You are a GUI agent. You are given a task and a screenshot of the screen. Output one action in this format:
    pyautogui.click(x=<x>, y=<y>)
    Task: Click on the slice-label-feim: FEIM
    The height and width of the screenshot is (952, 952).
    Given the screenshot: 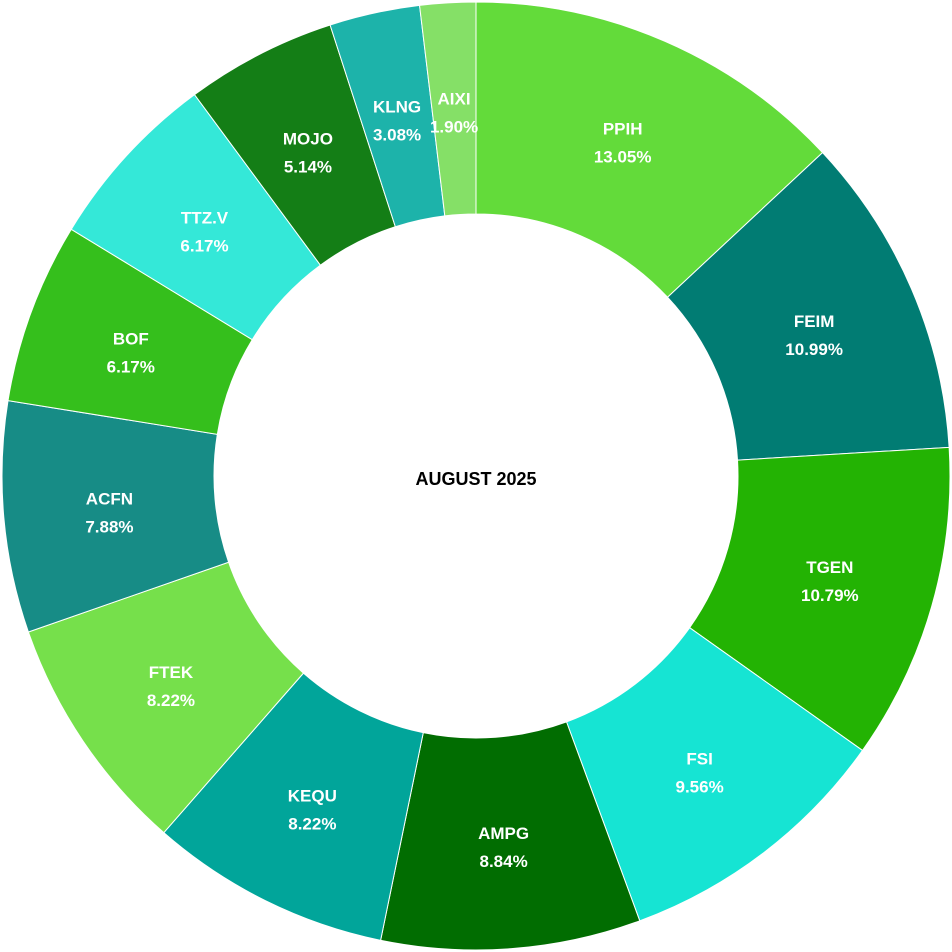 What is the action you would take?
    pyautogui.click(x=814, y=321)
    